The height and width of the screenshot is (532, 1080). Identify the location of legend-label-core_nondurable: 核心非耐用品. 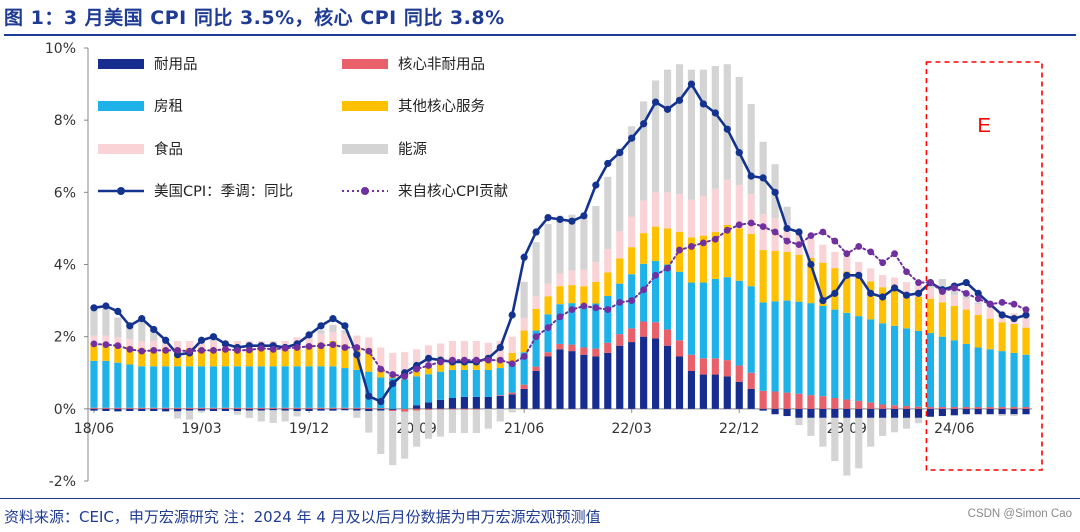
(441, 64).